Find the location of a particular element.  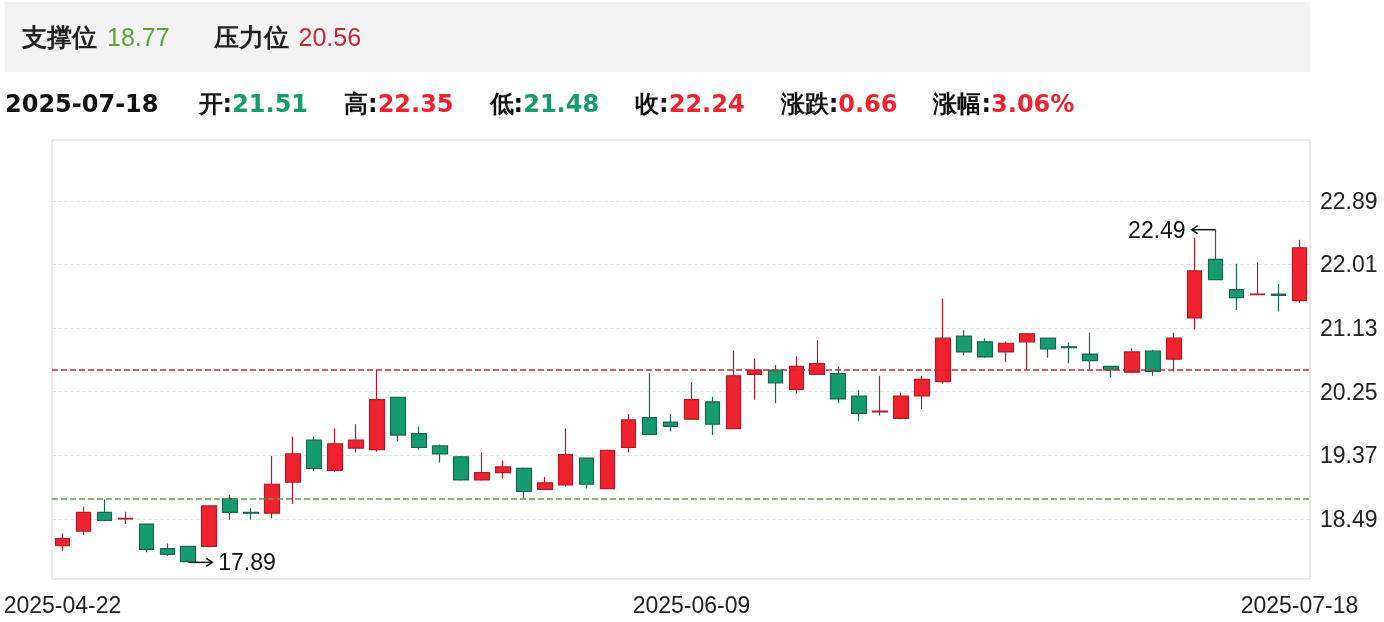

text: 压力位 20.56 is located at coordinates (287, 37).